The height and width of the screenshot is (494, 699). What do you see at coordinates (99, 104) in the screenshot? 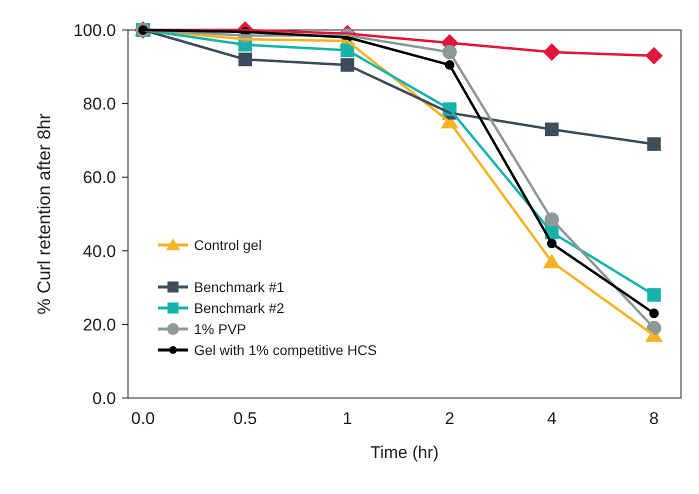
I see `y-tick-label: 80.0` at bounding box center [99, 104].